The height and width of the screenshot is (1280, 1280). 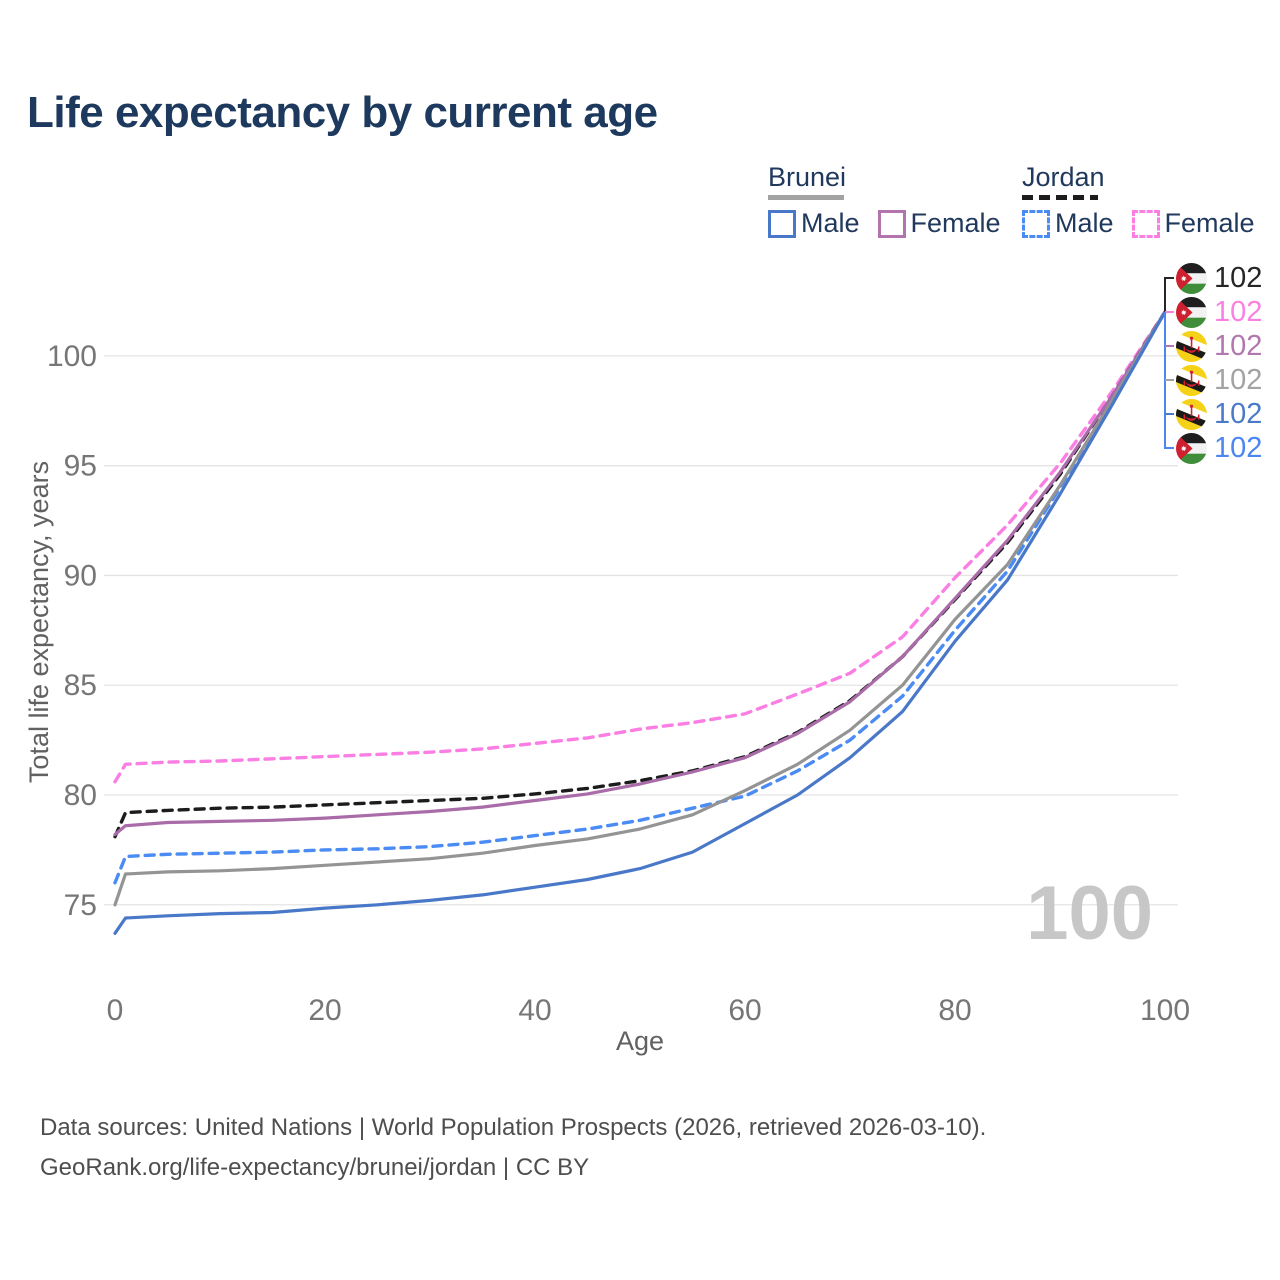 I want to click on legend-group-brunei: Brunei Male Female, so click(x=893, y=200).